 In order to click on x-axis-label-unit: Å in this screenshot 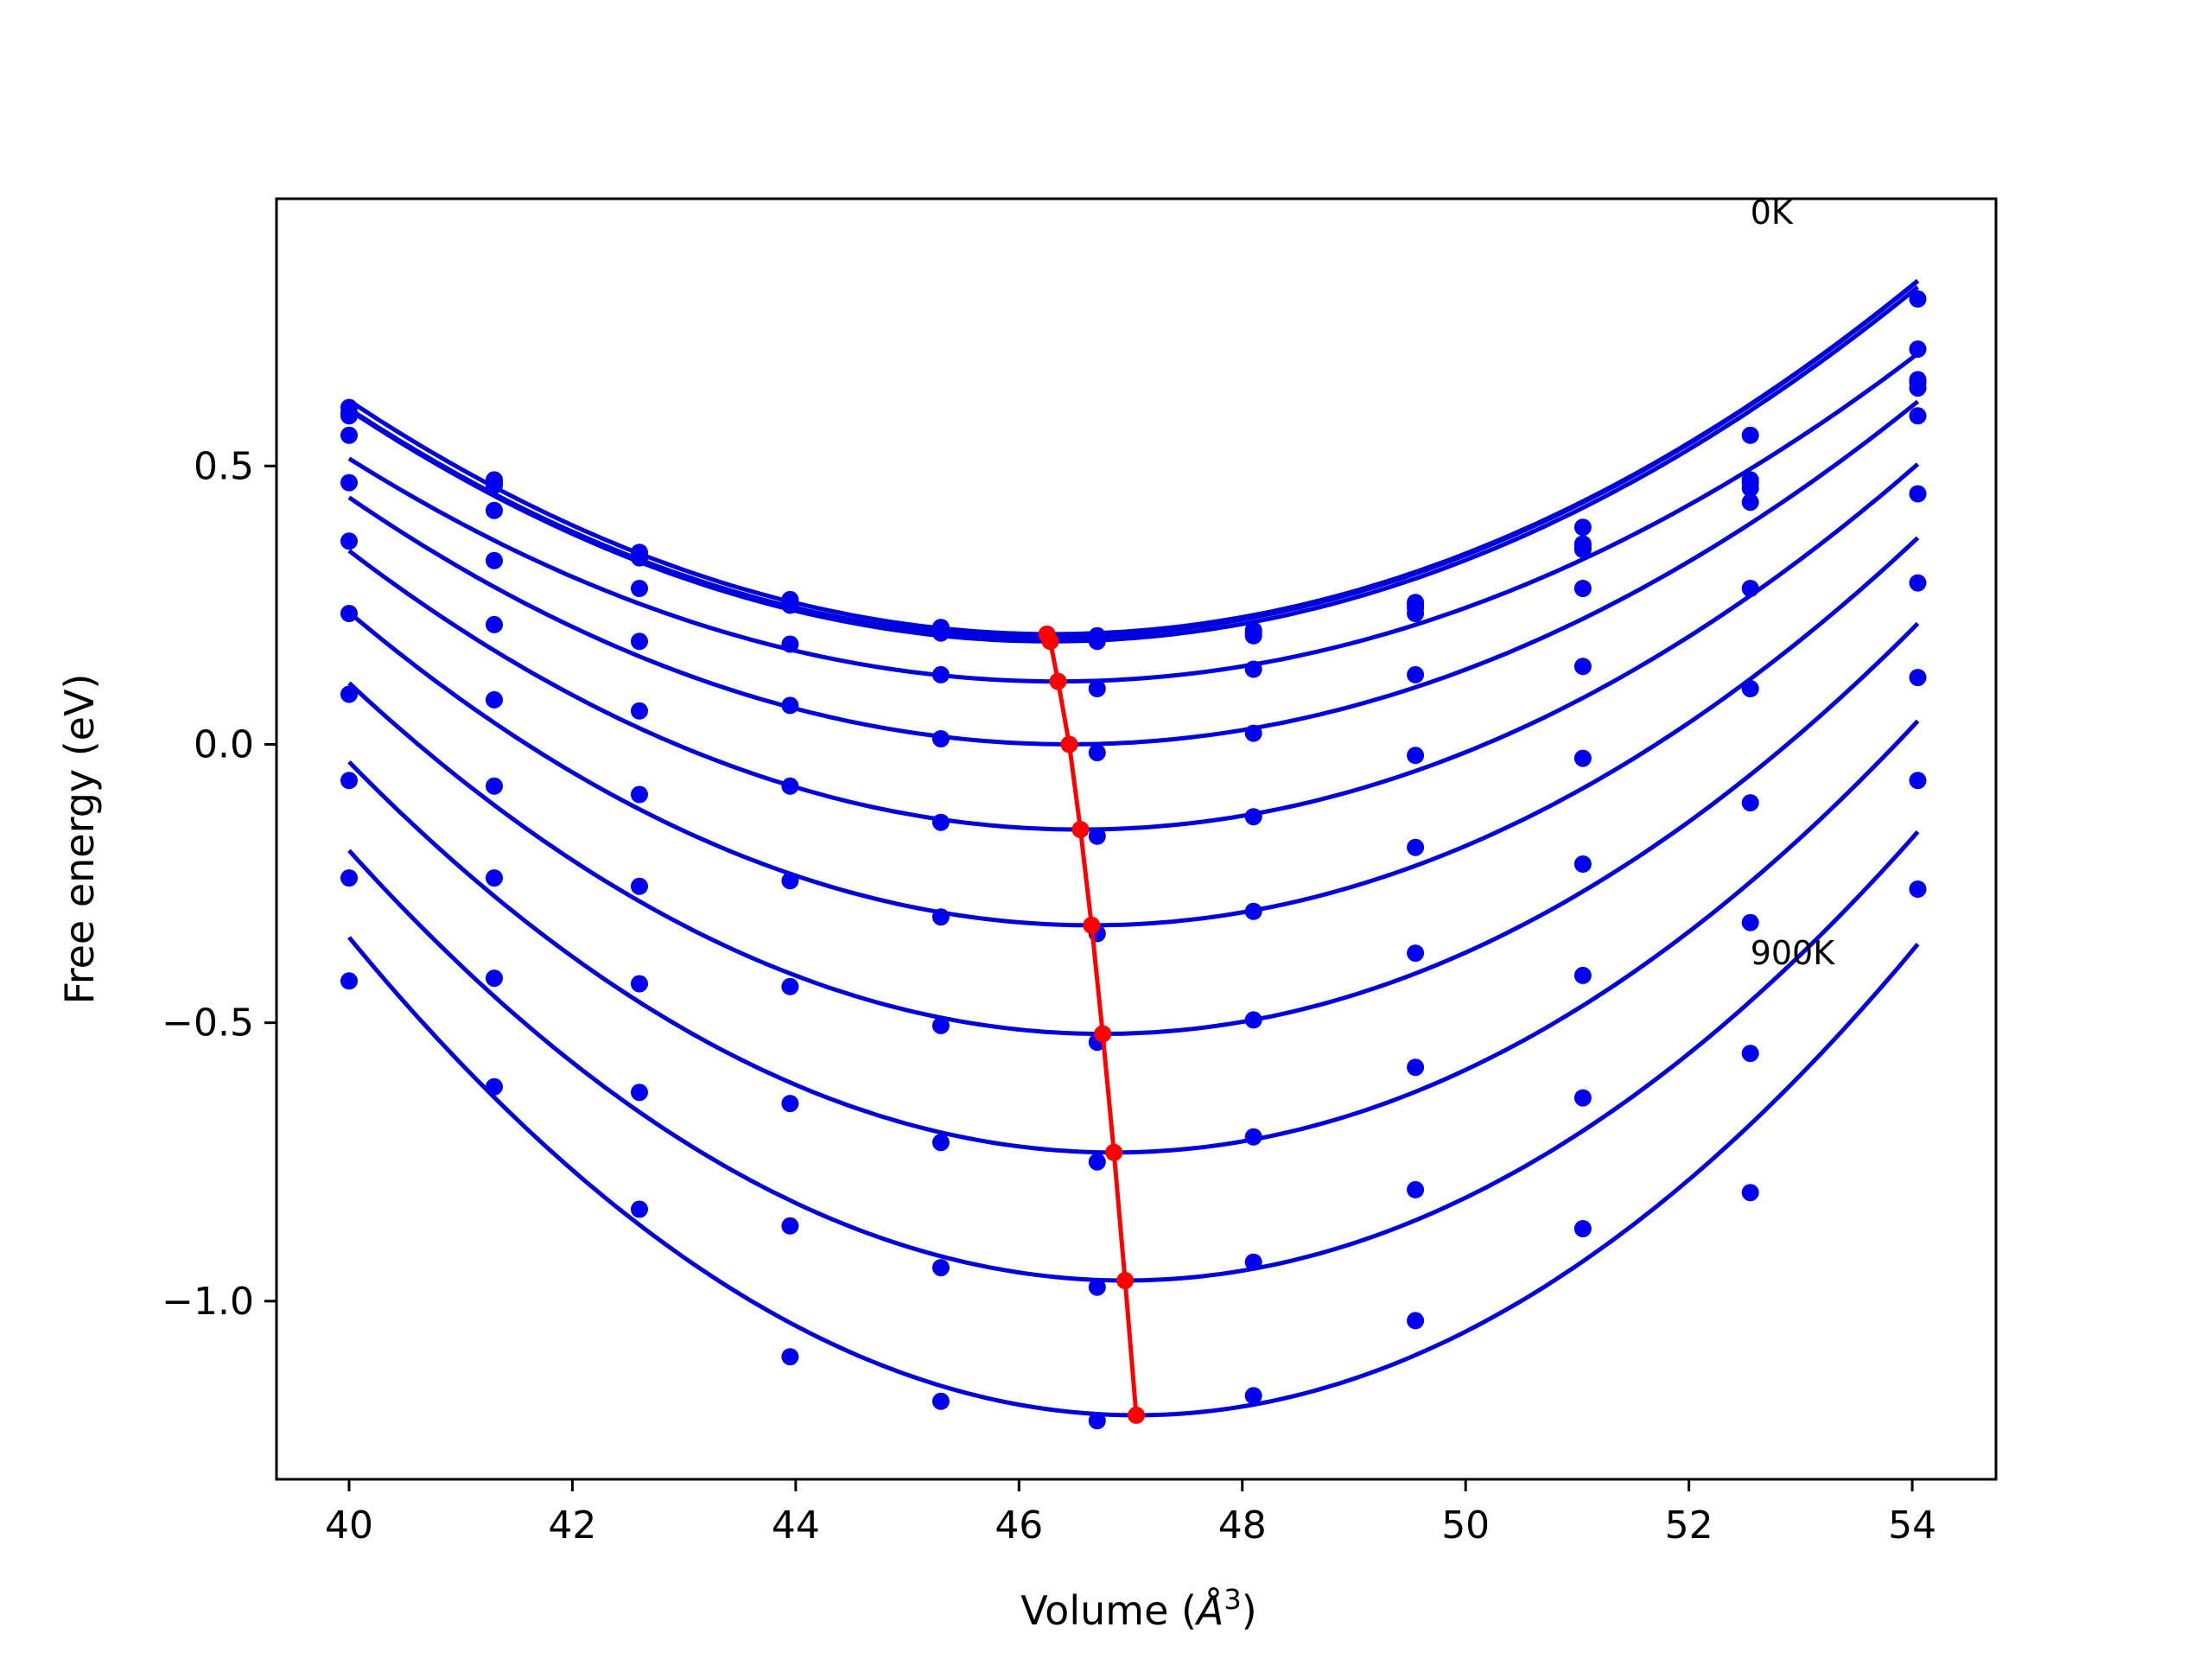, I will do `click(1209, 1610)`.